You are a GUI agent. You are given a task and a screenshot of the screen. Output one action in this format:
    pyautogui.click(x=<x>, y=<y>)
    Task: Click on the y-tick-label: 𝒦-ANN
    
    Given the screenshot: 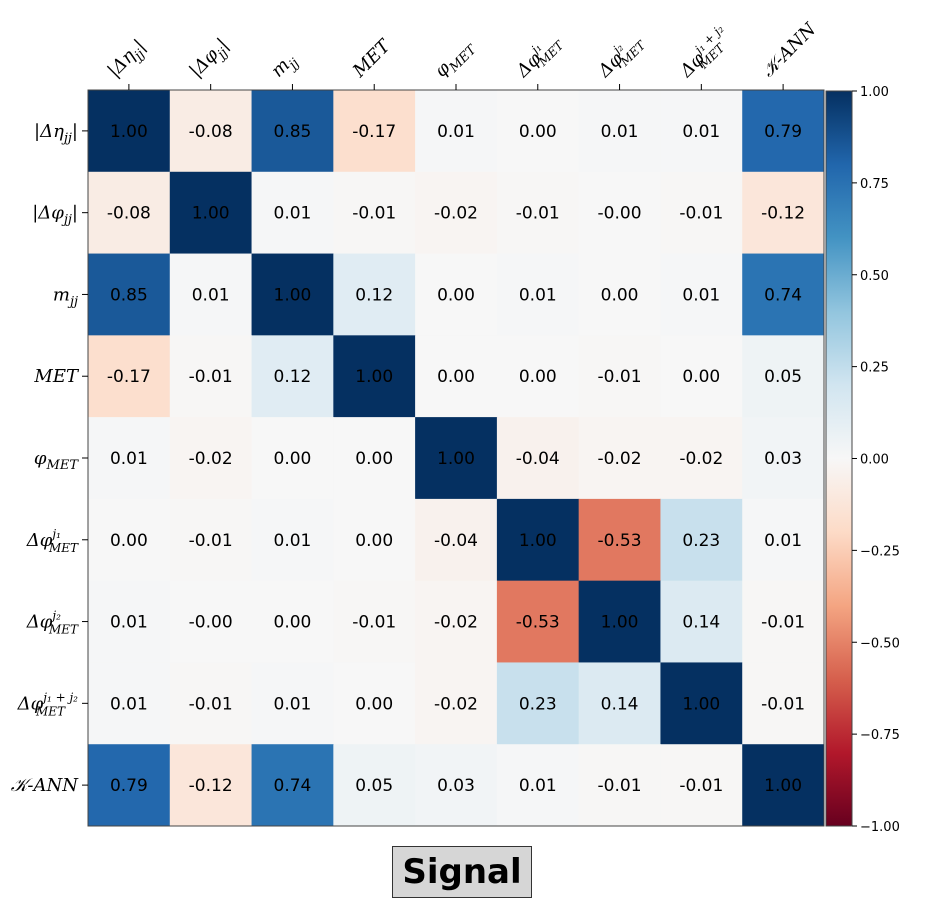 What is the action you would take?
    pyautogui.click(x=45, y=785)
    